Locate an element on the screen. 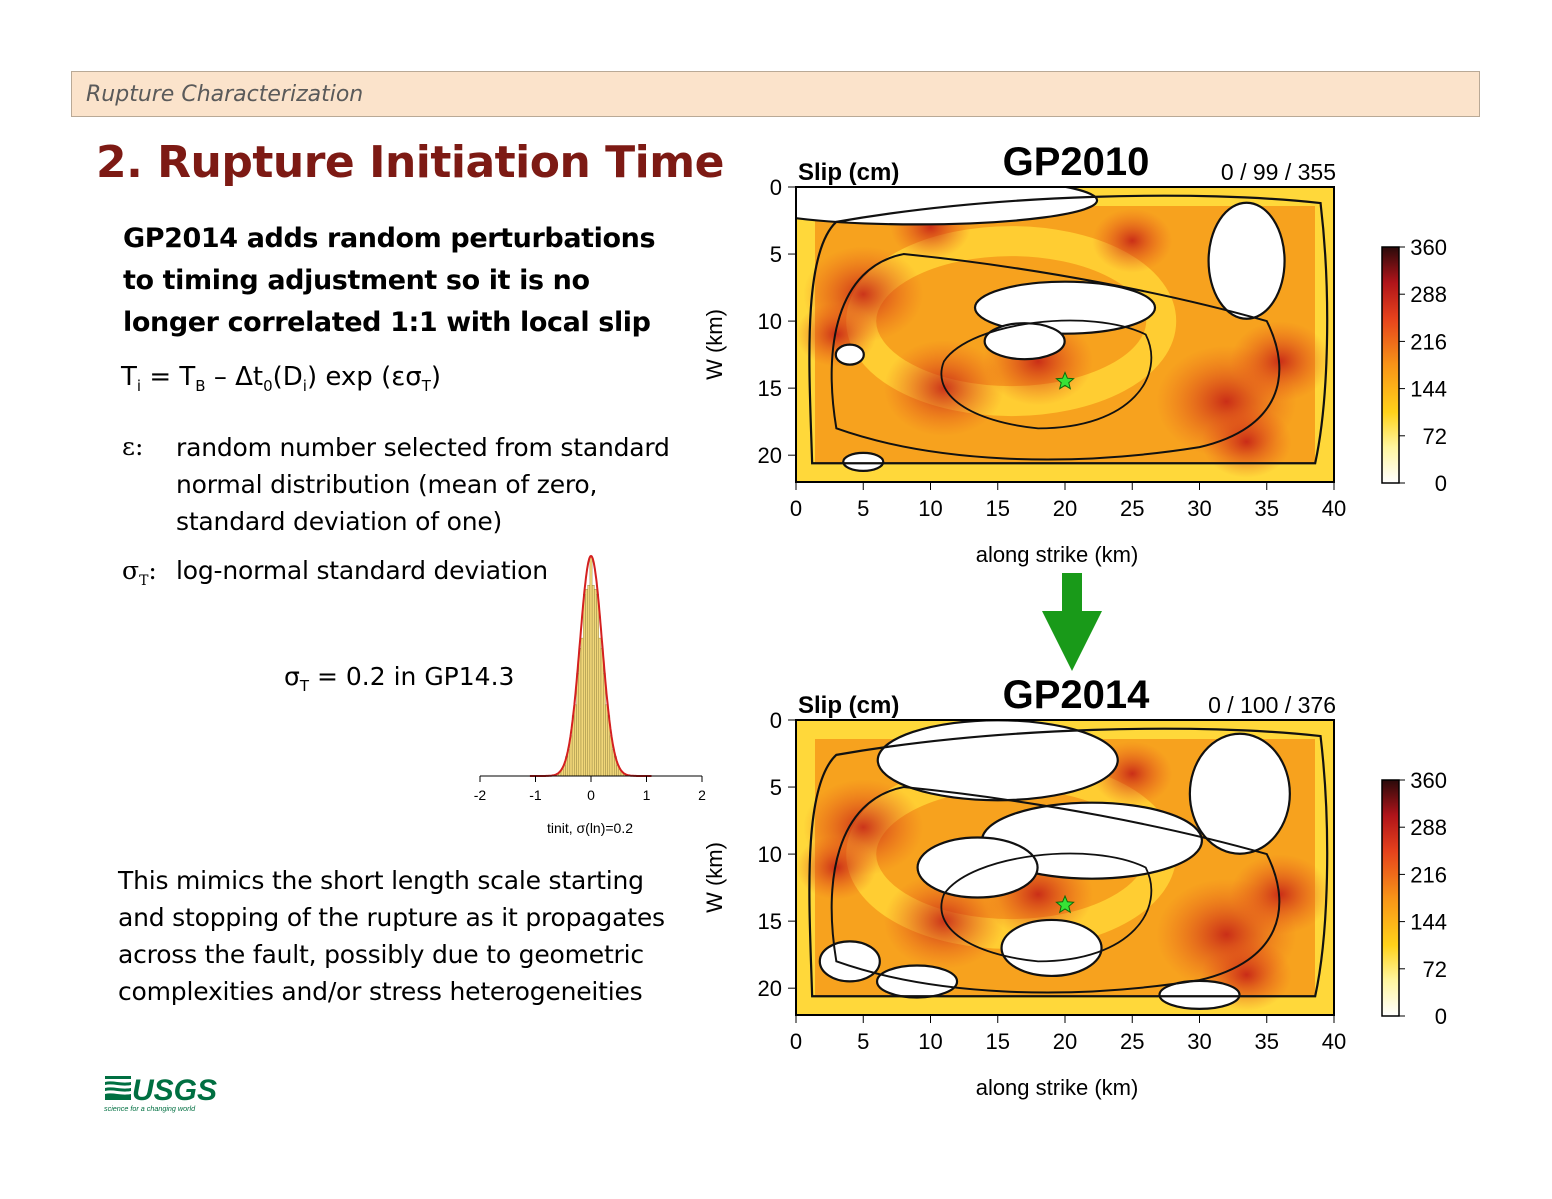 The height and width of the screenshot is (1199, 1552). usgs-logo-wordmark: USGS is located at coordinates (174, 1090).